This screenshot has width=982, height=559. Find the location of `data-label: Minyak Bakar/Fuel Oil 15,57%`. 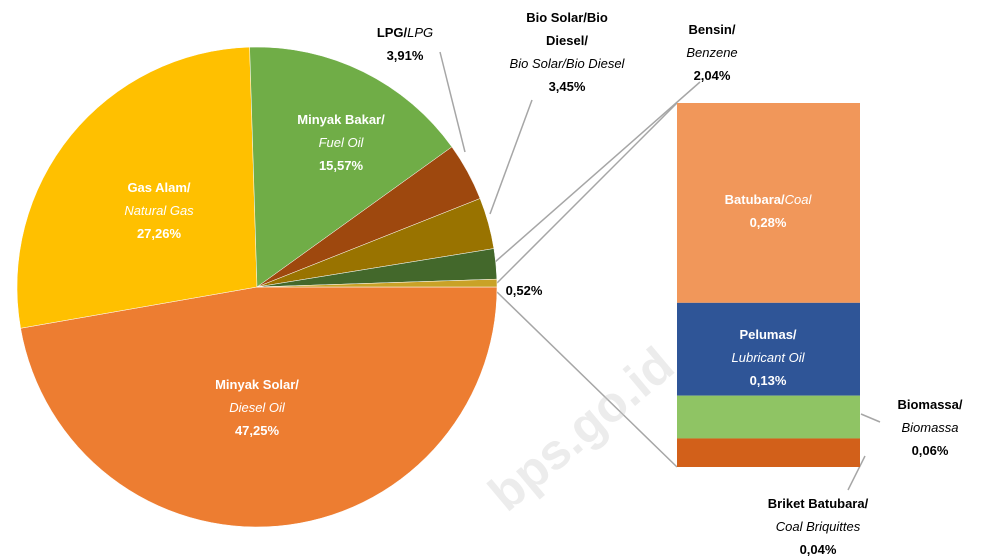

data-label: Minyak Bakar/Fuel Oil 15,57% is located at coordinates (341, 142).